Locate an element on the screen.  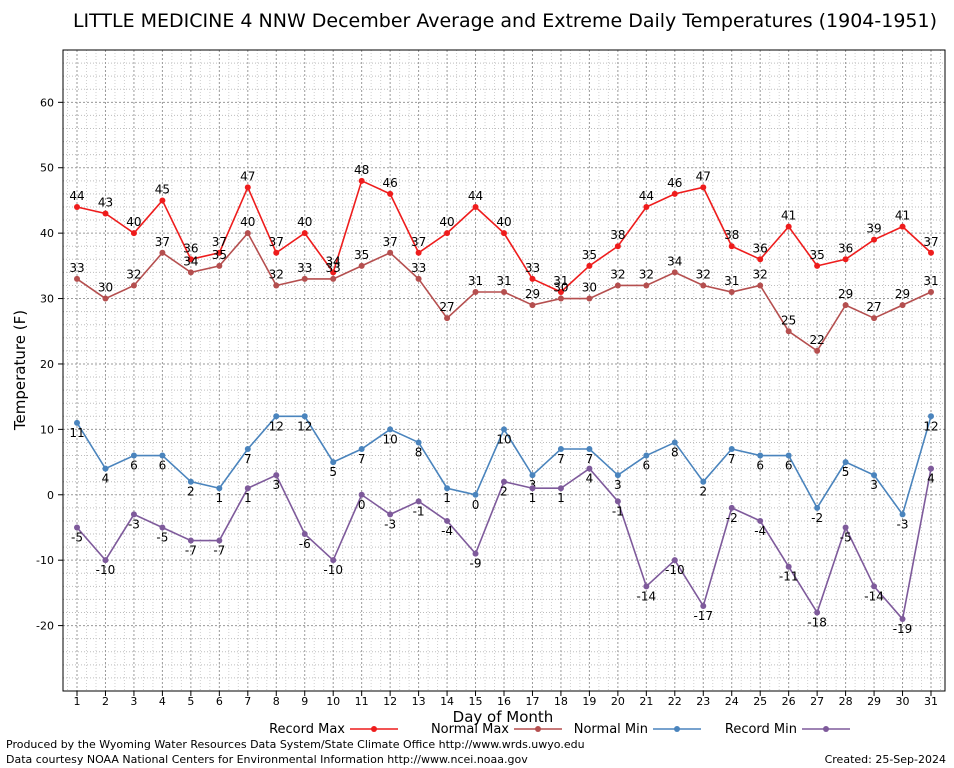
data-label: -14 is located at coordinates (647, 596).